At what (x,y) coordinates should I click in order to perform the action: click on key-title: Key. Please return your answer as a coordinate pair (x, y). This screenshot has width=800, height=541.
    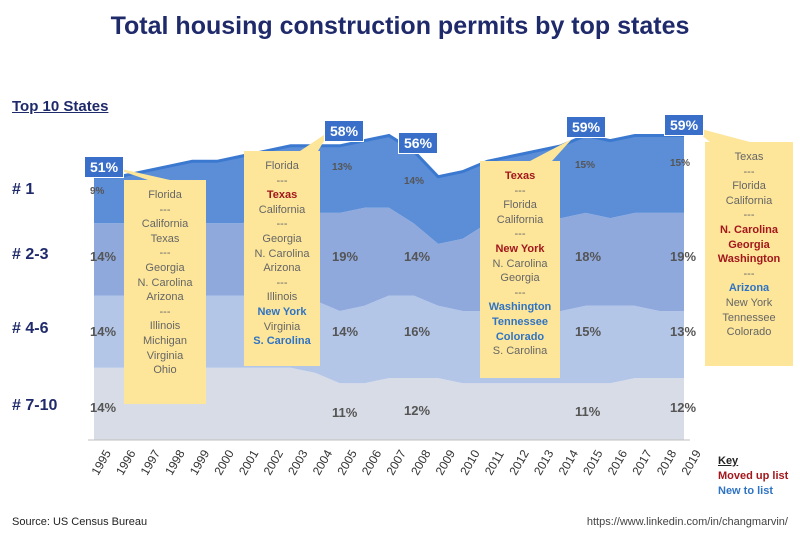
    Looking at the image, I should click on (728, 461).